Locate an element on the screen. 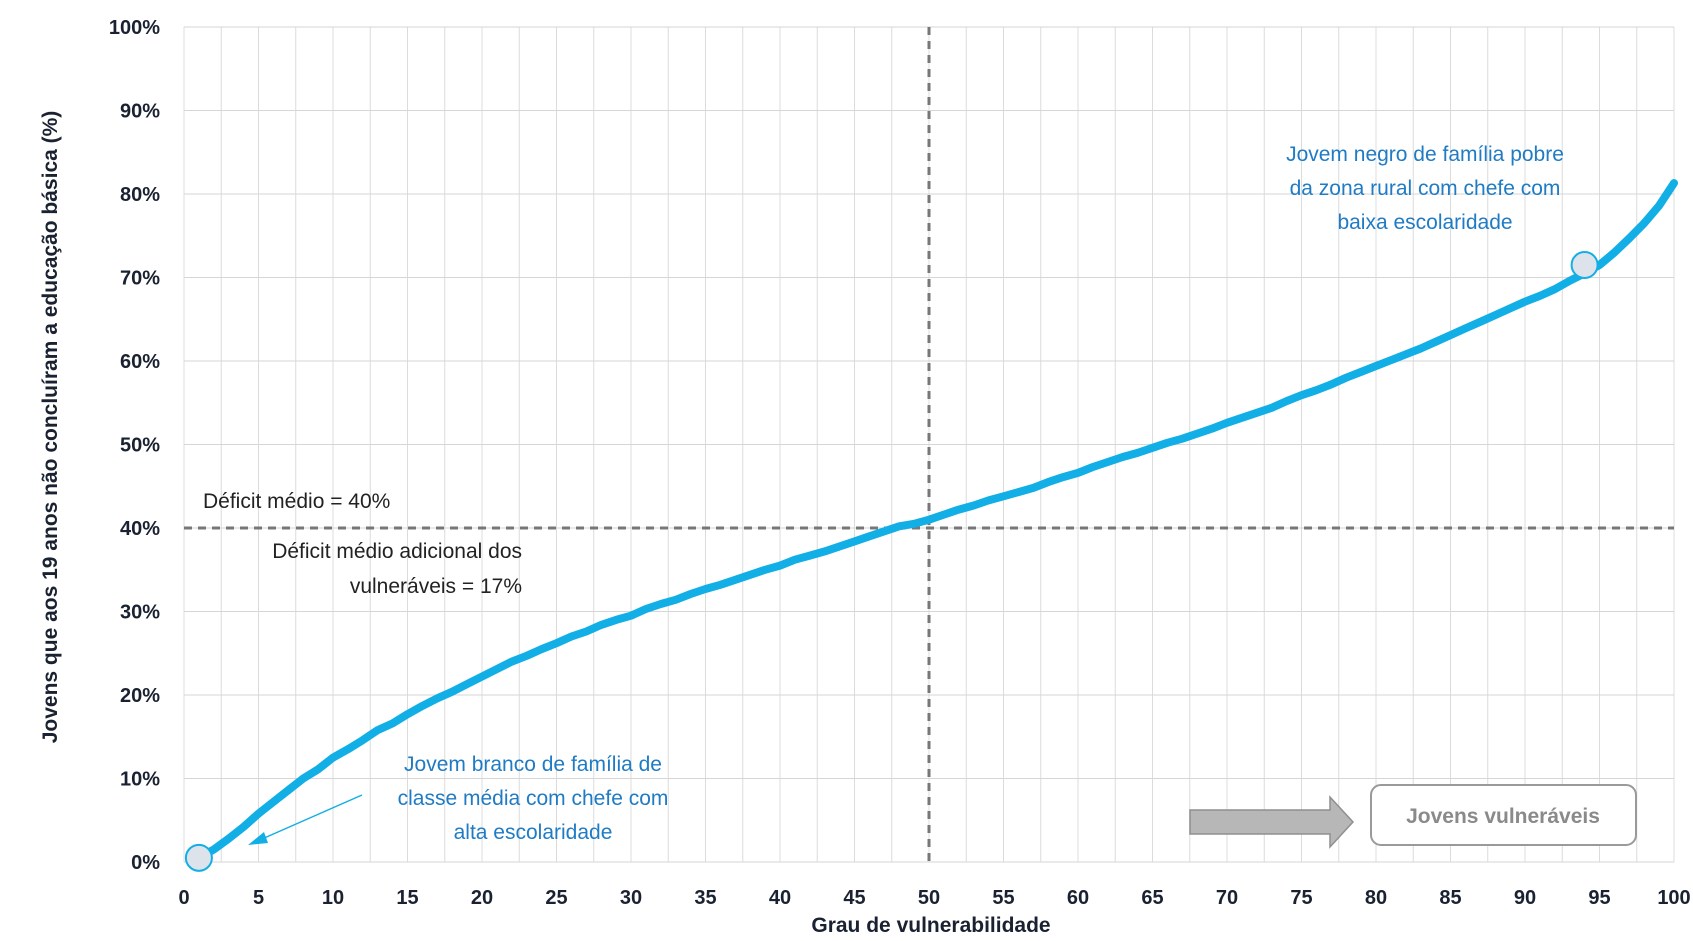 This screenshot has width=1693, height=941. y-tick-label: 70% is located at coordinates (140, 279).